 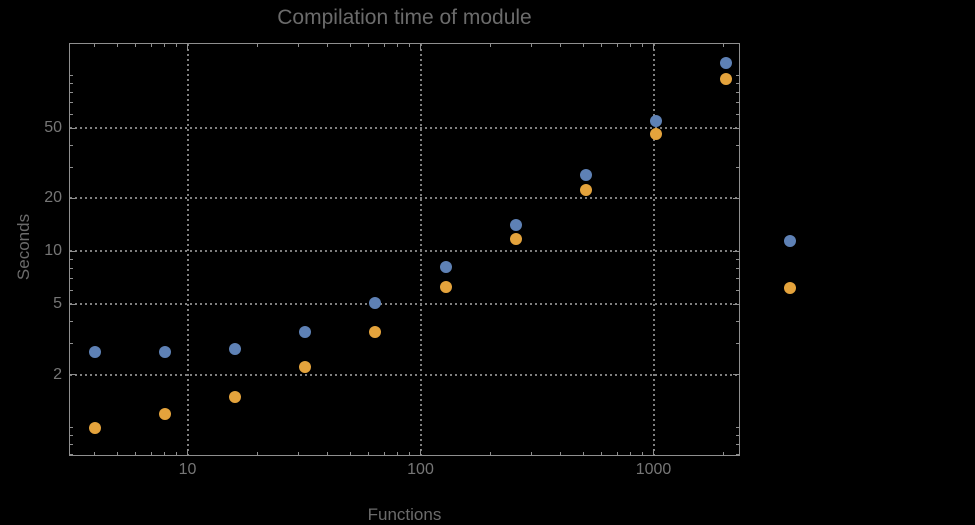 What do you see at coordinates (57, 304) in the screenshot?
I see `y-tick-label: 5` at bounding box center [57, 304].